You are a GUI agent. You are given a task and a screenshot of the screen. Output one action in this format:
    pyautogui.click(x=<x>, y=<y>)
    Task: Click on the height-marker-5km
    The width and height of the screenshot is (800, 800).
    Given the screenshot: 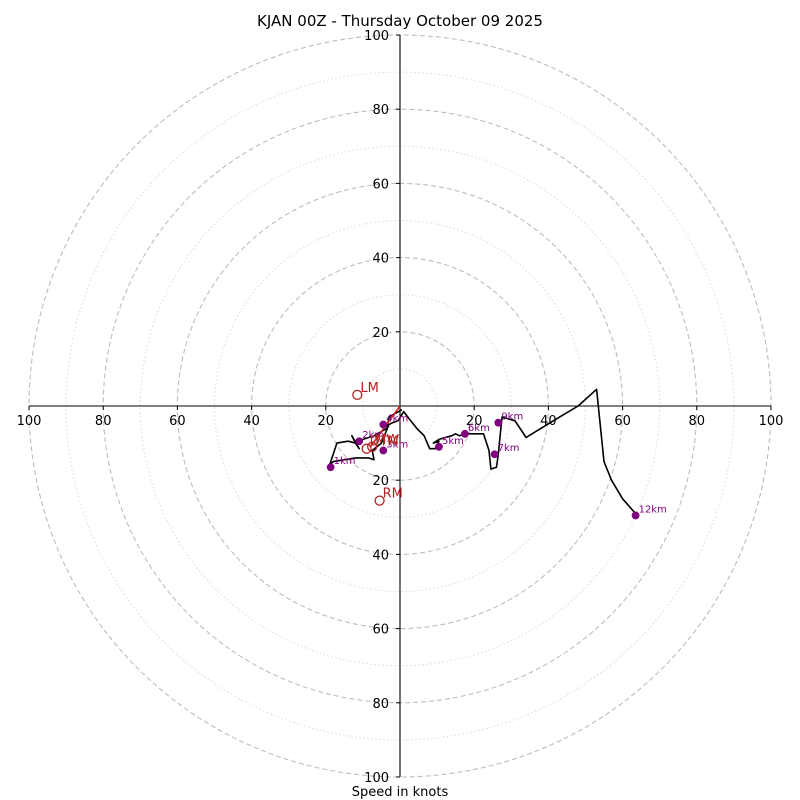 What is the action you would take?
    pyautogui.click(x=439, y=446)
    